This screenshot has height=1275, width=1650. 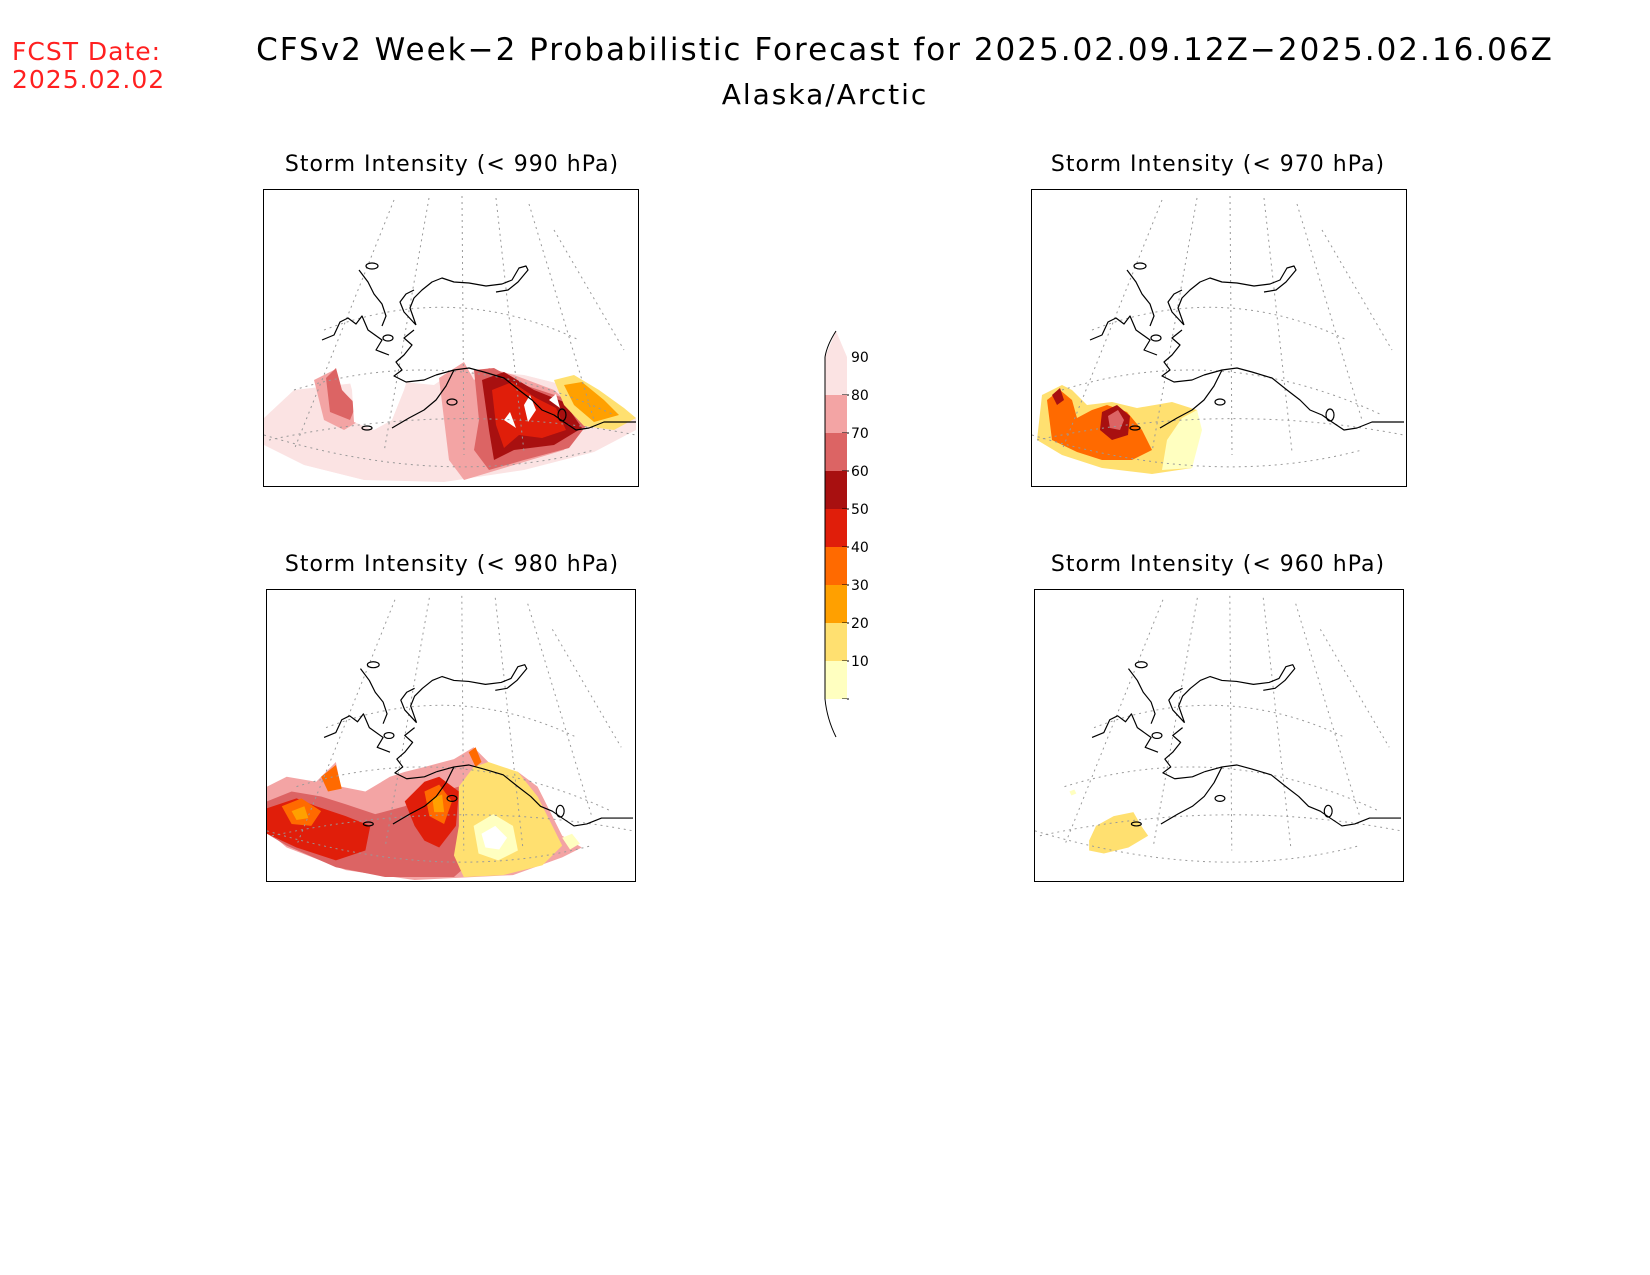 I want to click on probability-colorbar: 90 80 70 60 50 40 30 20 10, so click(x=846, y=534).